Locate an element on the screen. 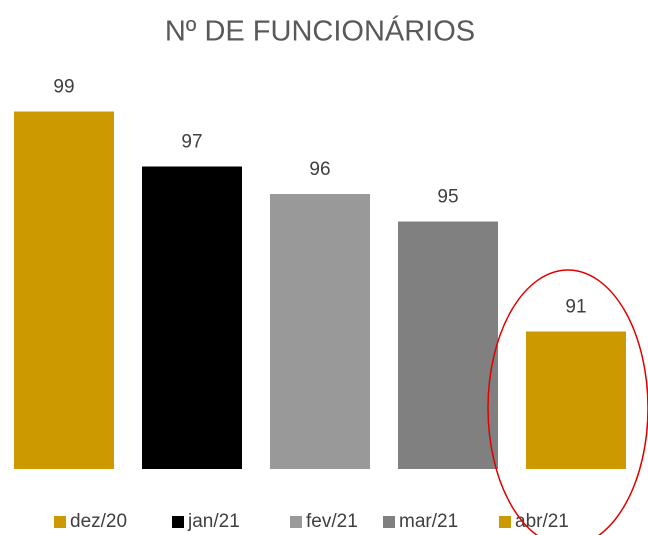 Image resolution: width=648 pixels, height=535 pixels. legend-label: jan/21 is located at coordinates (213, 521).